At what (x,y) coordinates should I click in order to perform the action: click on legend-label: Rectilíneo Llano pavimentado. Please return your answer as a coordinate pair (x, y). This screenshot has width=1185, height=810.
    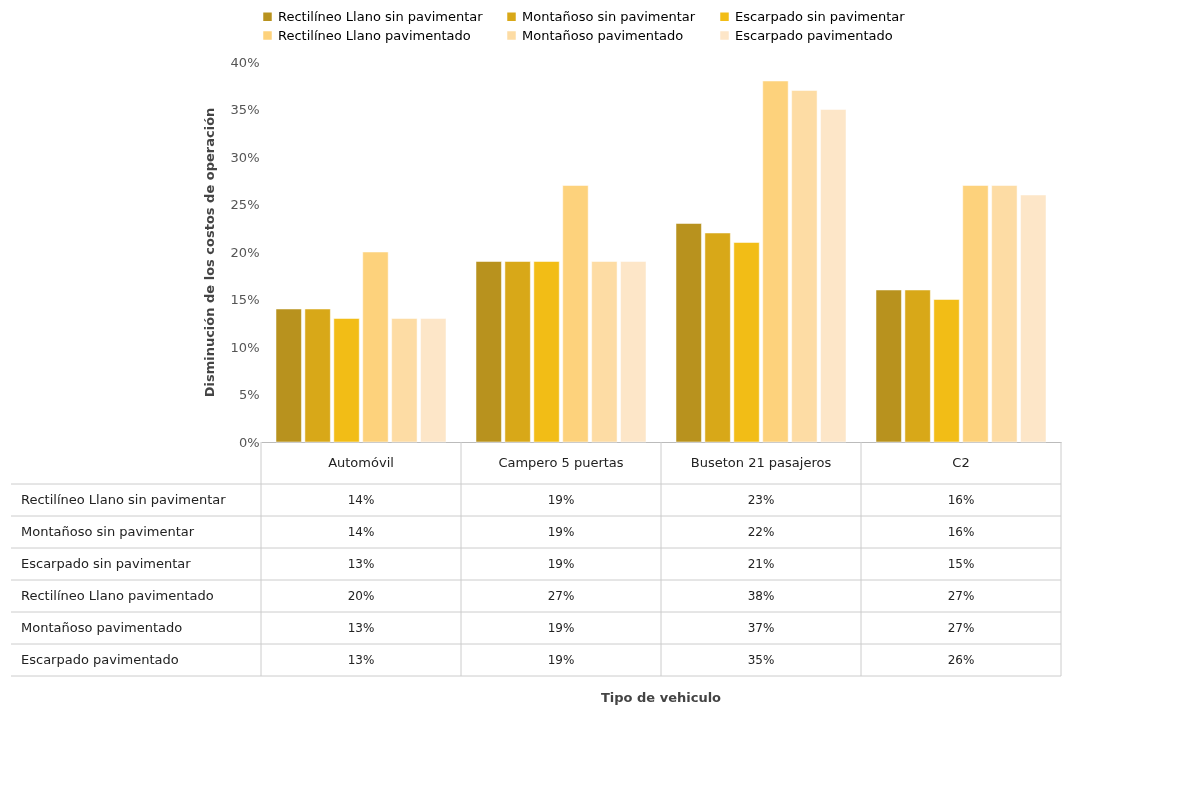
    Looking at the image, I should click on (374, 35).